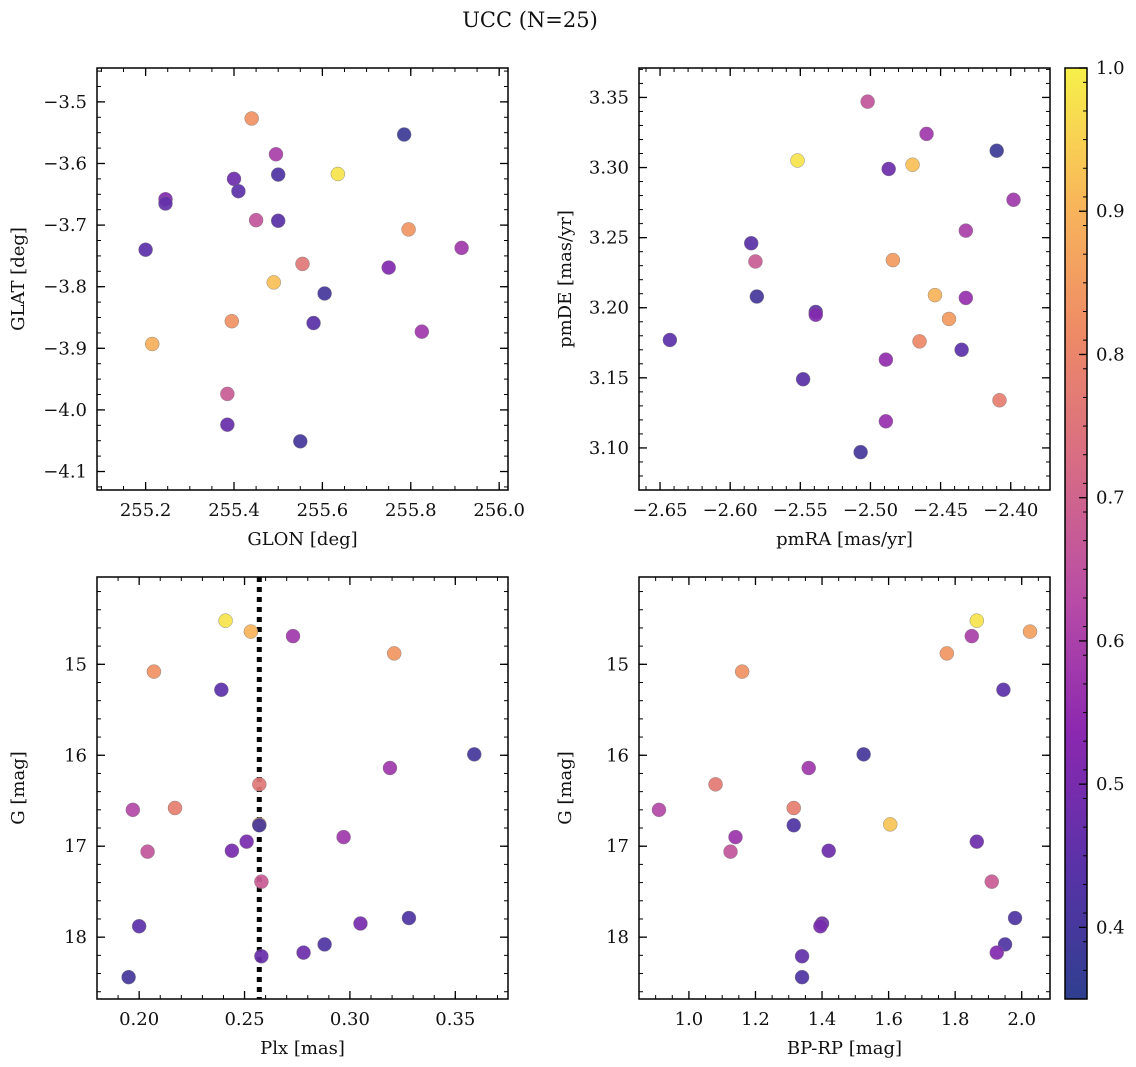  Describe the element at coordinates (75, 846) in the screenshot. I see `y-tick-label: 17` at that location.